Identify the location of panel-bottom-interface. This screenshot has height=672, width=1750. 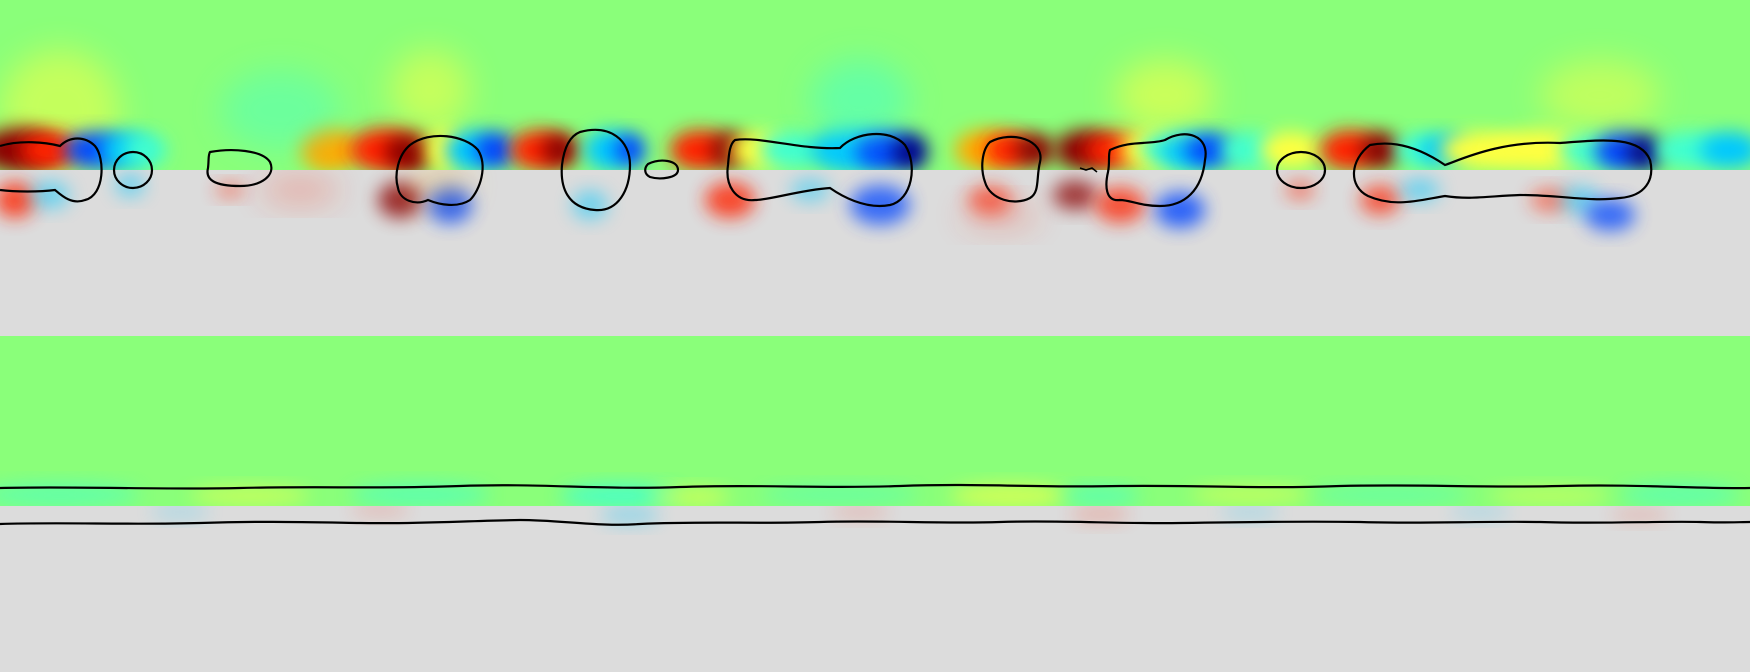
(875, 504).